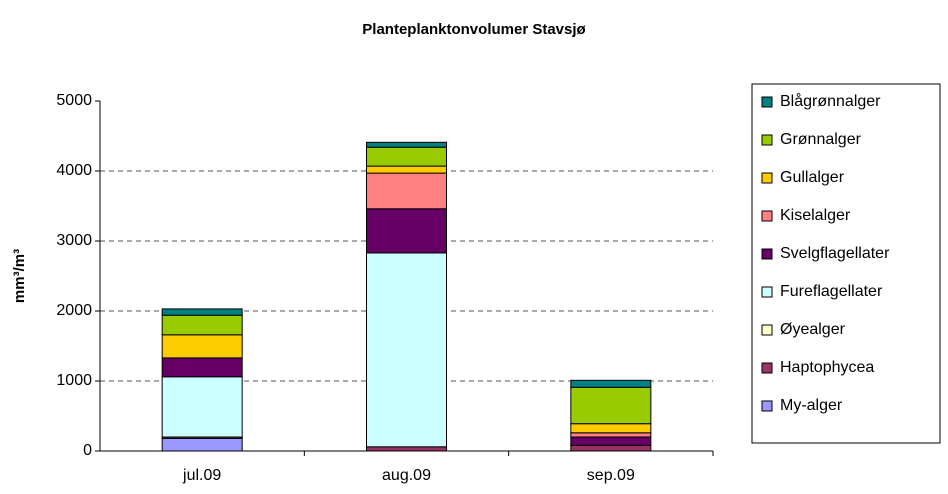 This screenshot has height=494, width=948. Describe the element at coordinates (74, 170) in the screenshot. I see `y-tick-label: 4000` at that location.